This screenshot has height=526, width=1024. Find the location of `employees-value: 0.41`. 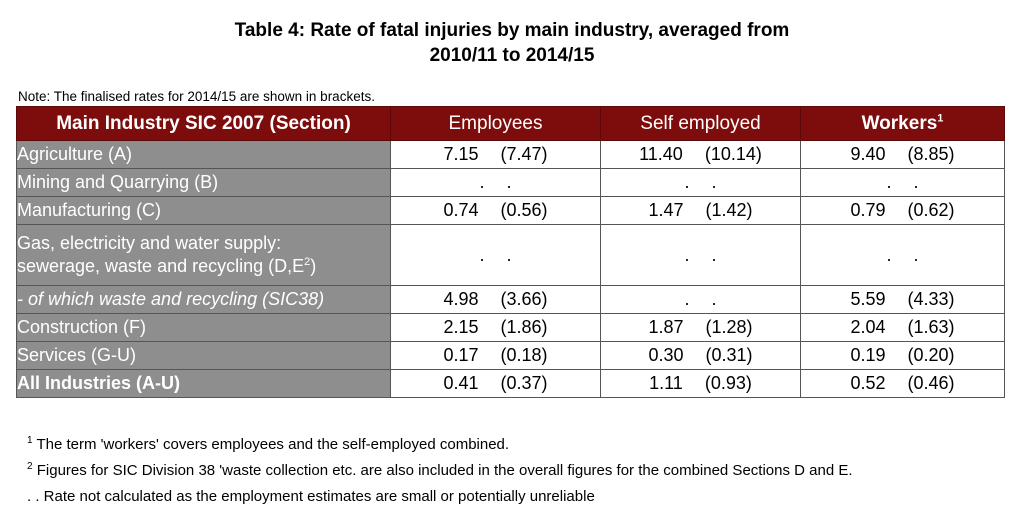

employees-value: 0.41 is located at coordinates (461, 383).